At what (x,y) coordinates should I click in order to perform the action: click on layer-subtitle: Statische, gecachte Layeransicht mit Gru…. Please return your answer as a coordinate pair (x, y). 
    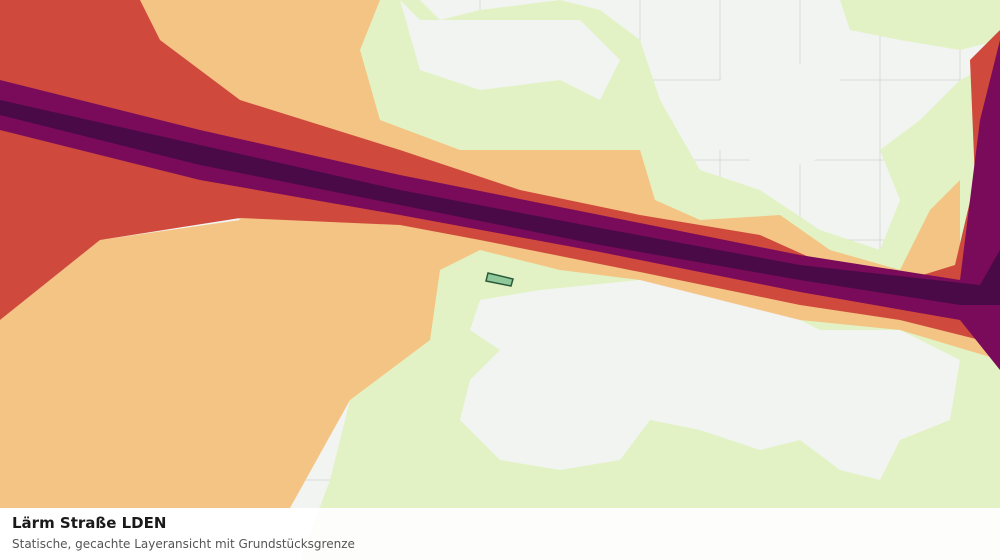
    Looking at the image, I should click on (183, 544).